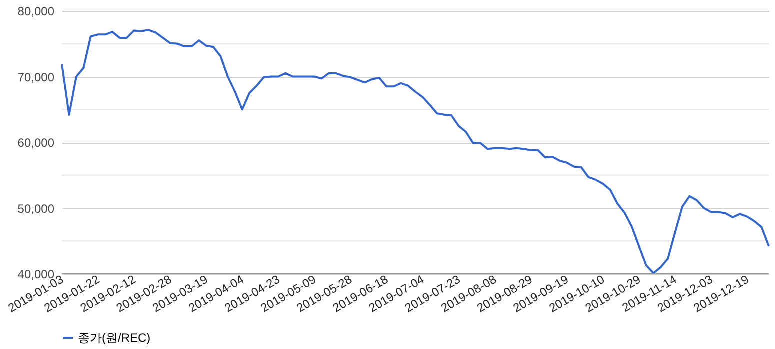 The image size is (775, 349). Describe the element at coordinates (36, 209) in the screenshot. I see `y-tick-label: 50,000` at that location.